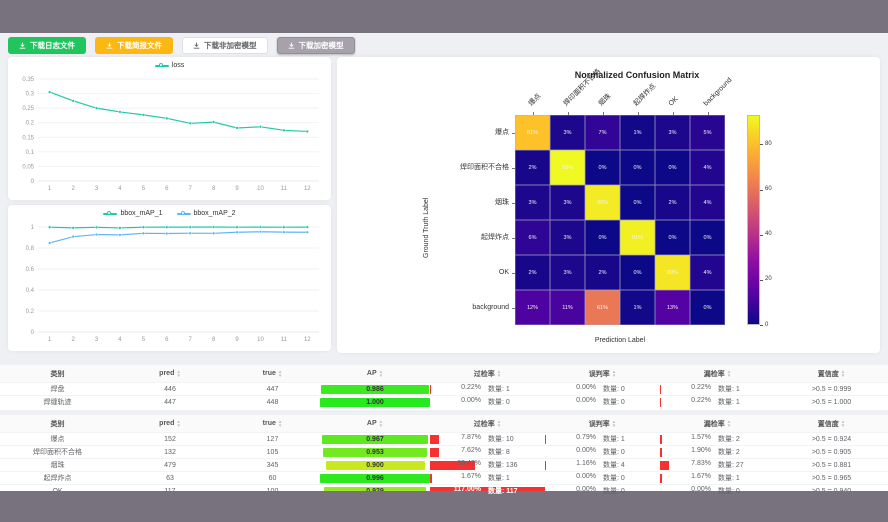 The width and height of the screenshot is (888, 522). What do you see at coordinates (272, 402) in the screenshot?
I see `cell-true: 448` at bounding box center [272, 402].